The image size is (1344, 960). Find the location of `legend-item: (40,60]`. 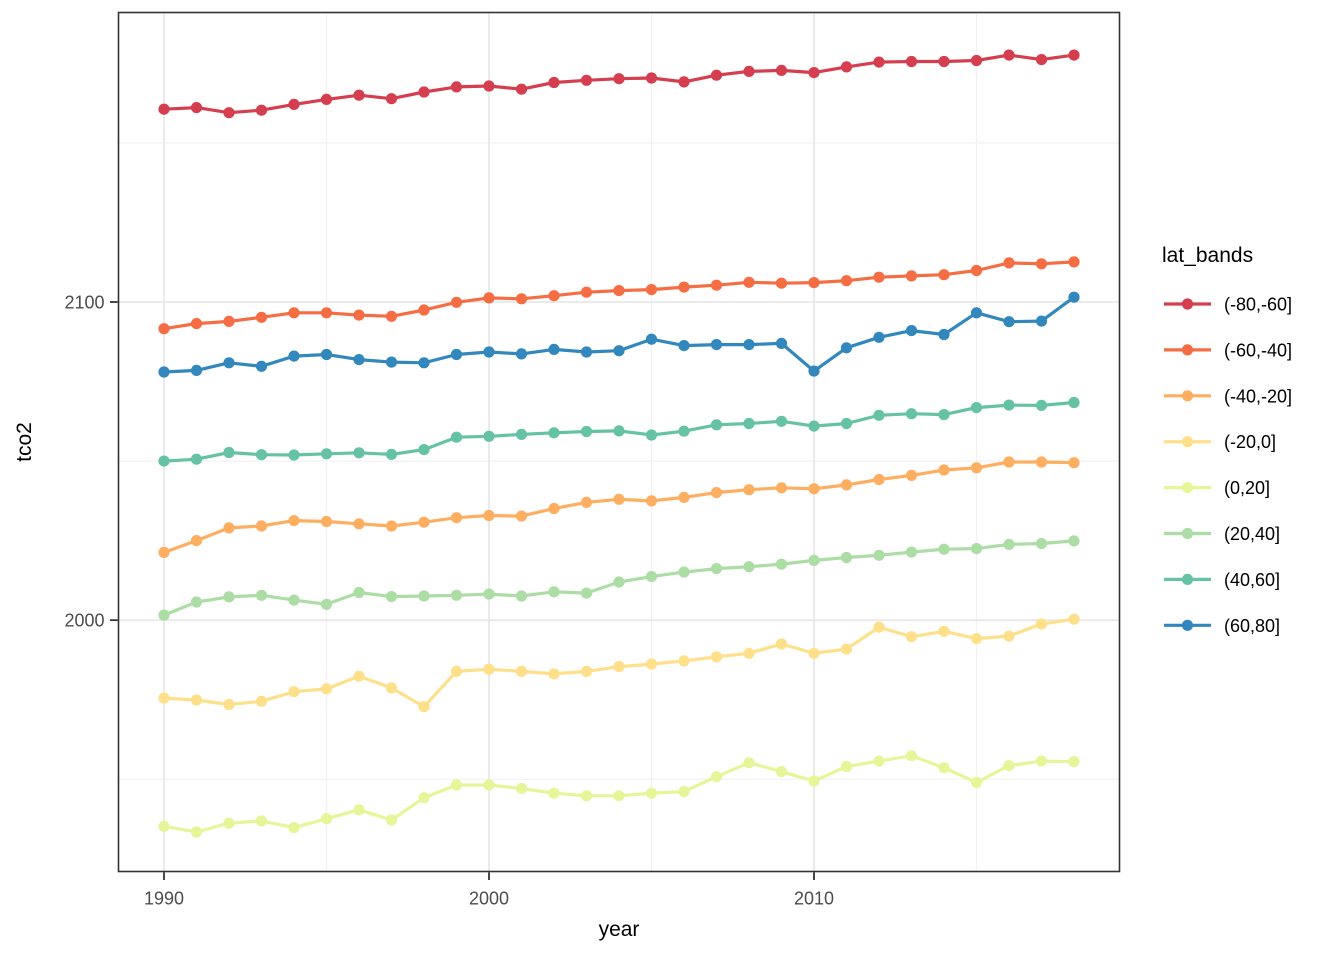

legend-item: (40,60] is located at coordinates (1222, 580).